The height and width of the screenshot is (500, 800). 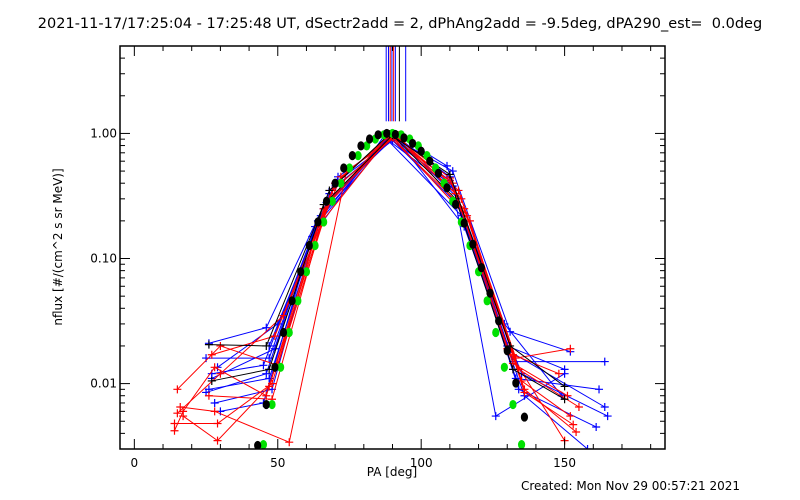 I want to click on x-tick-label: 150, so click(x=564, y=463).